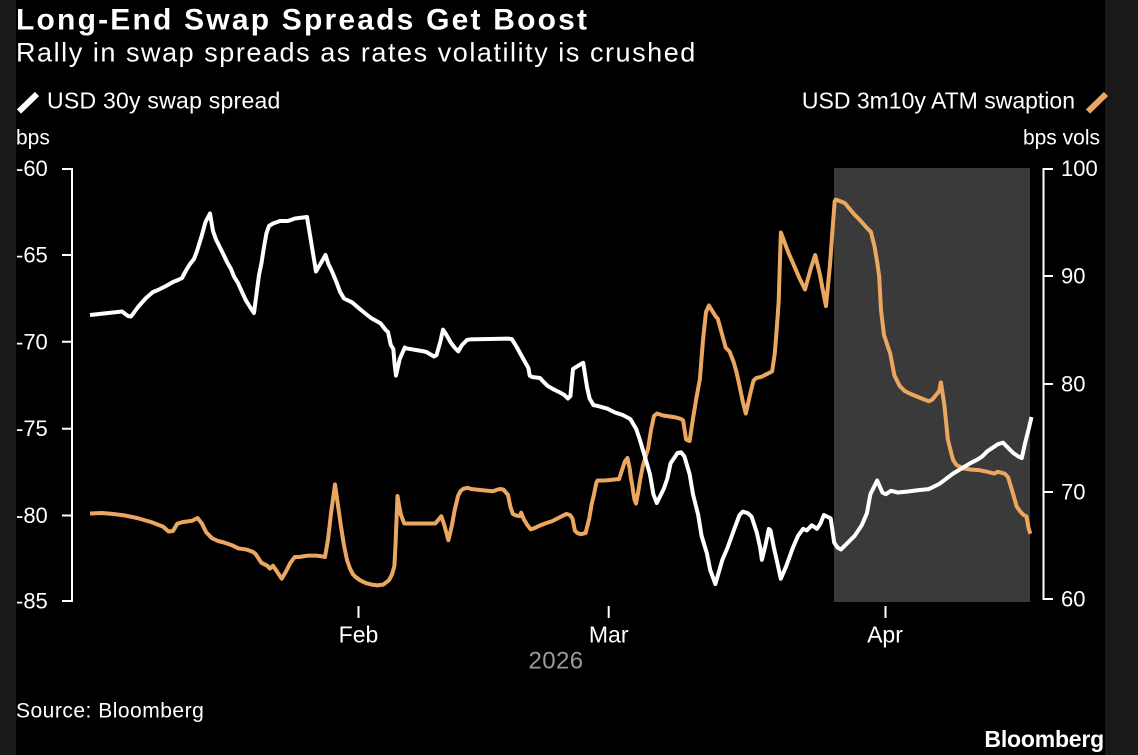 The width and height of the screenshot is (1138, 755). I want to click on svg-text: Apr, so click(885, 635).